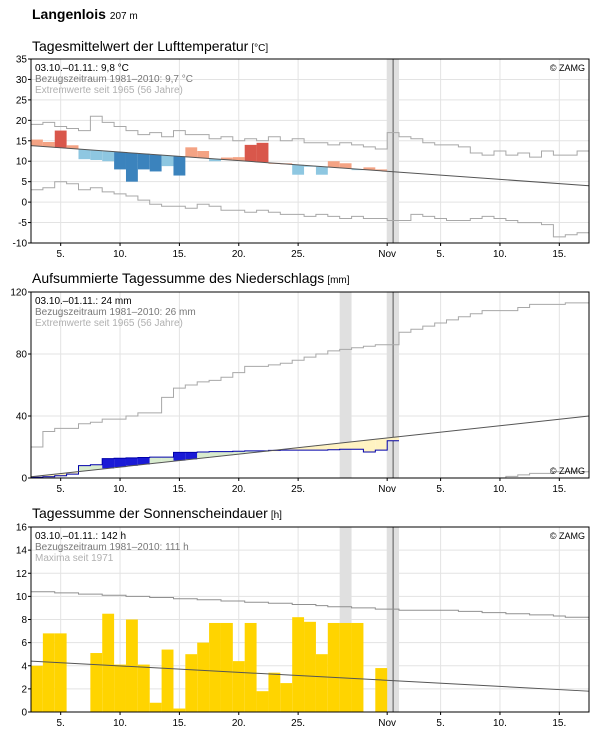  What do you see at coordinates (559, 254) in the screenshot?
I see `temp-xtick-label: 15.` at bounding box center [559, 254].